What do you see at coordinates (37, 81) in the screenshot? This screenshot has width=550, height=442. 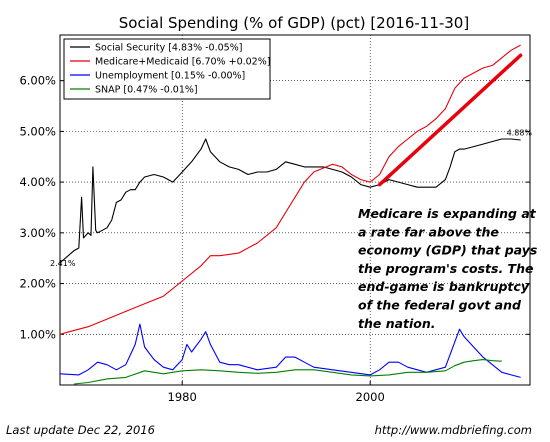 I see `y-tick-label: 6.00%` at bounding box center [37, 81].